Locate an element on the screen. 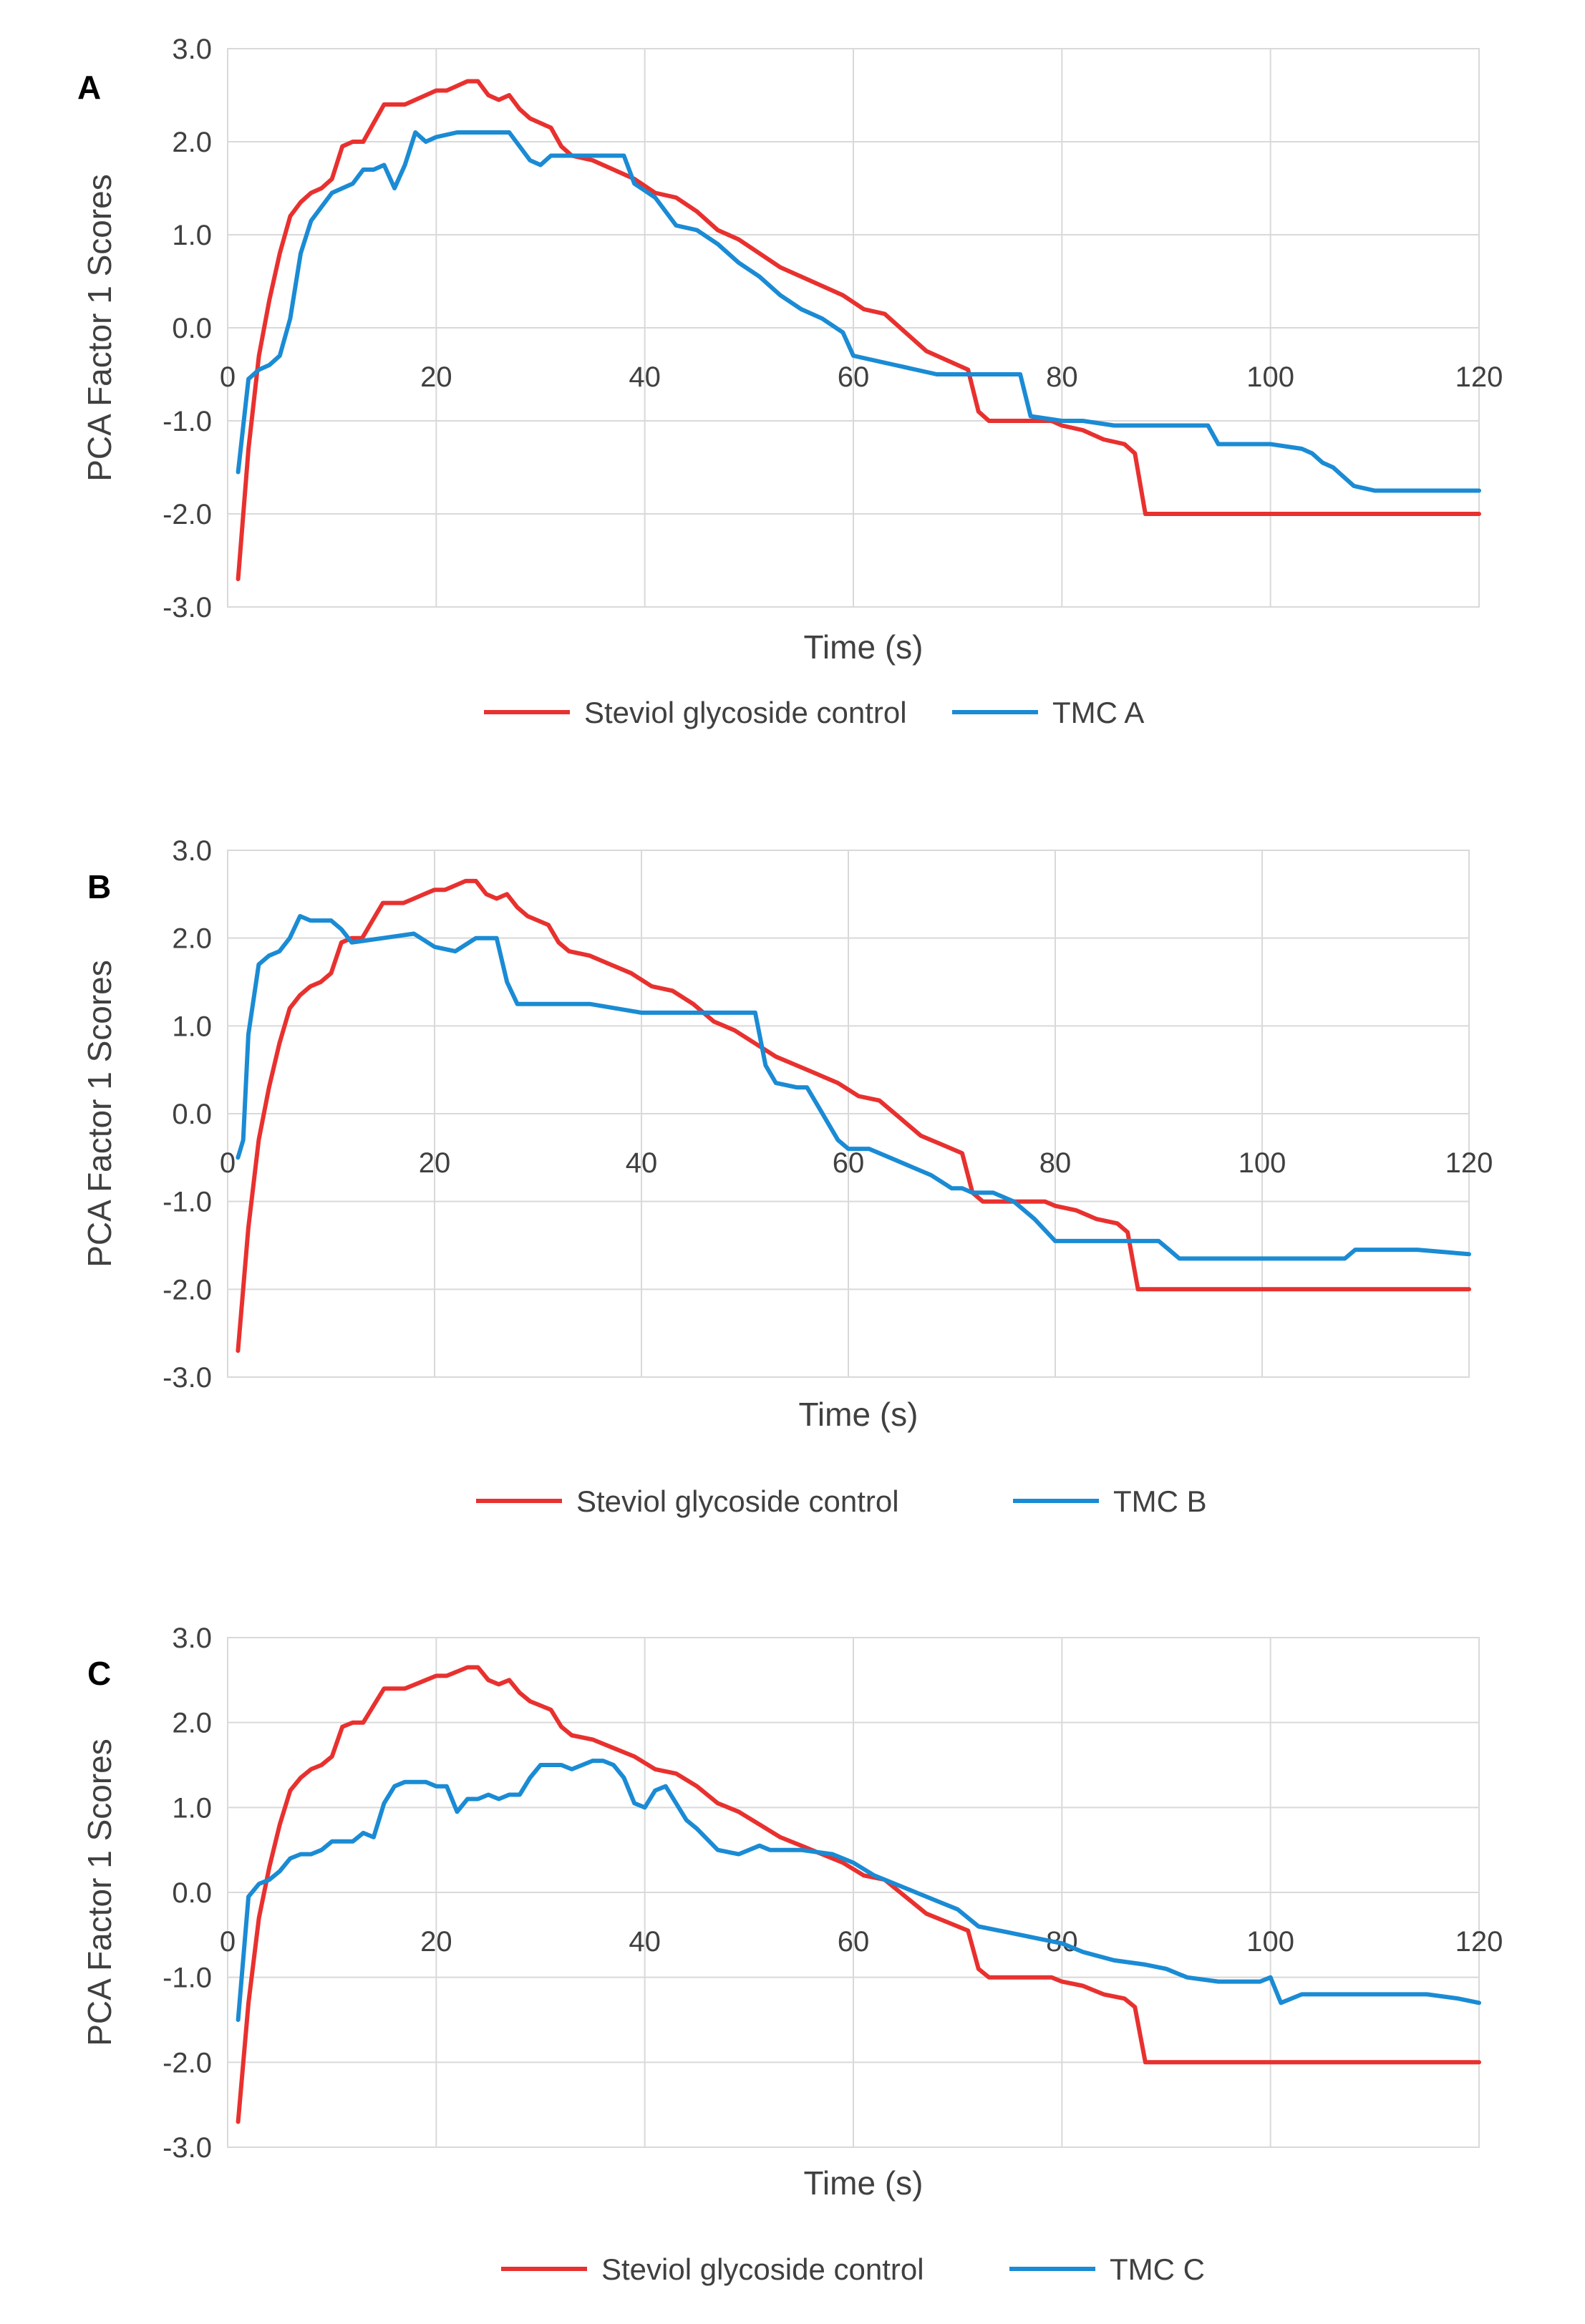 The image size is (1585, 2324). legend: Steviol glycoside control TMC B is located at coordinates (841, 1501).